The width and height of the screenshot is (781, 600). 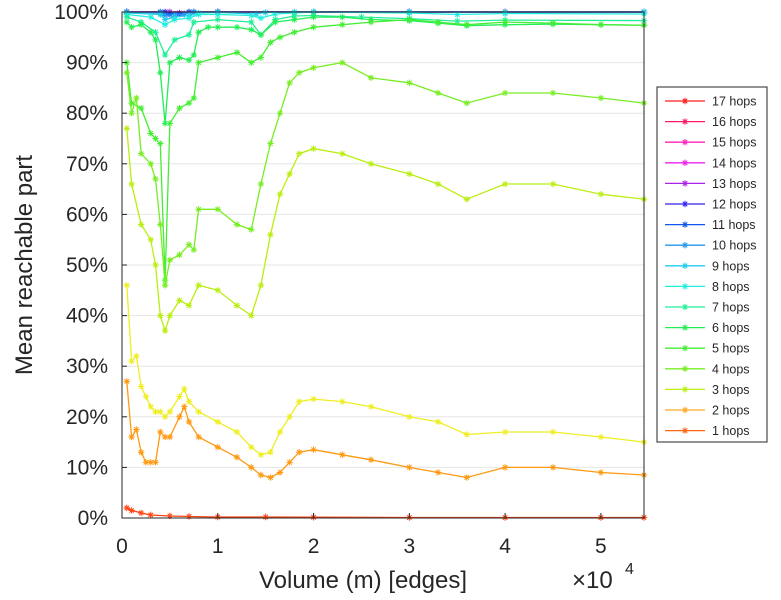 I want to click on legend-entry: 8 hops, so click(x=707, y=287).